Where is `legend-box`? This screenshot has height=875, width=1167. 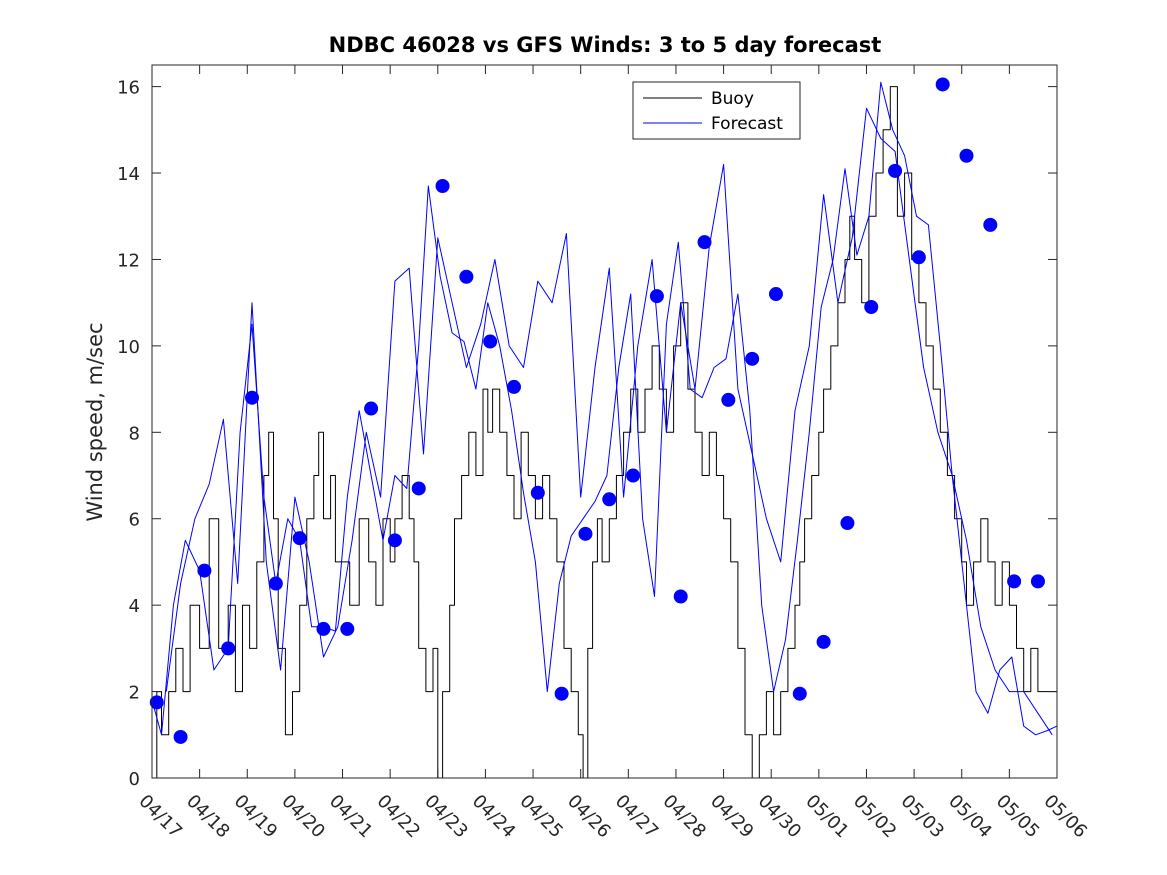
legend-box is located at coordinates (716, 110).